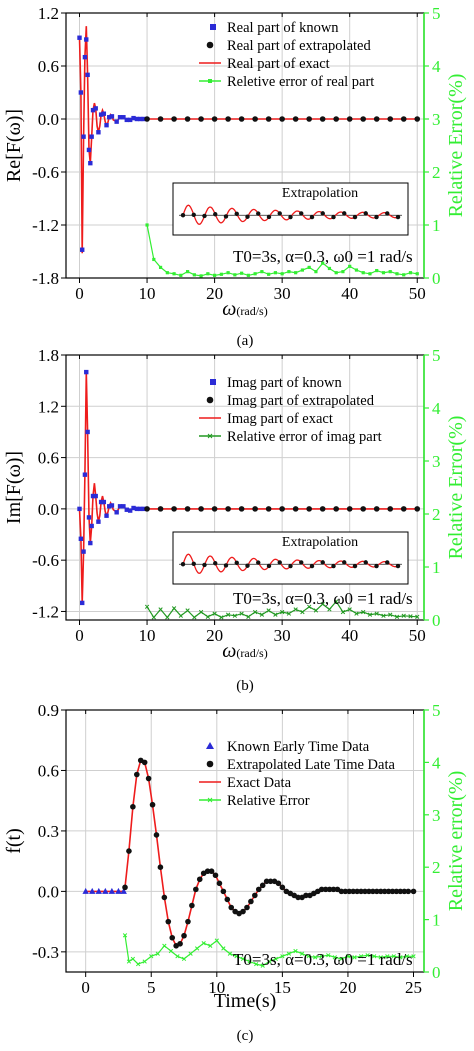 The height and width of the screenshot is (1051, 474). What do you see at coordinates (48, 458) in the screenshot?
I see `y-tick-label: 0.6` at bounding box center [48, 458].